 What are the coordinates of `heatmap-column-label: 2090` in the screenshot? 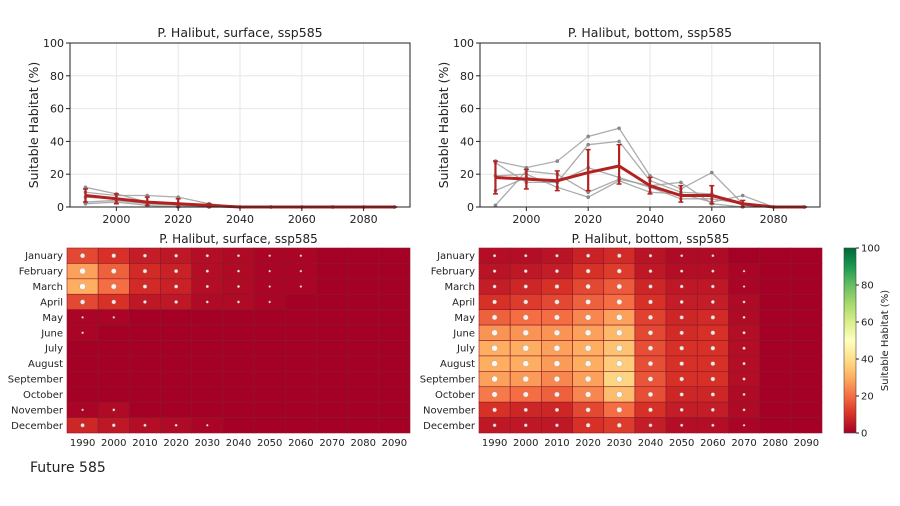 It's located at (806, 443).